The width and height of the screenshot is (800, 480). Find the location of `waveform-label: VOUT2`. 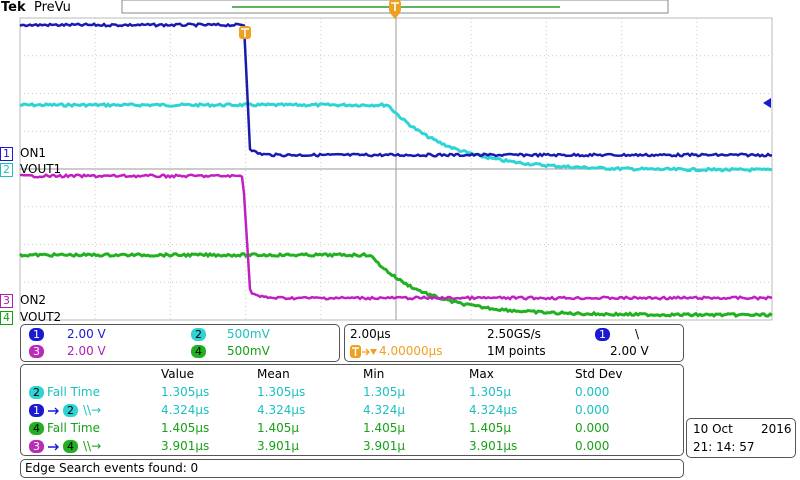

waveform-label: VOUT2 is located at coordinates (41, 317).